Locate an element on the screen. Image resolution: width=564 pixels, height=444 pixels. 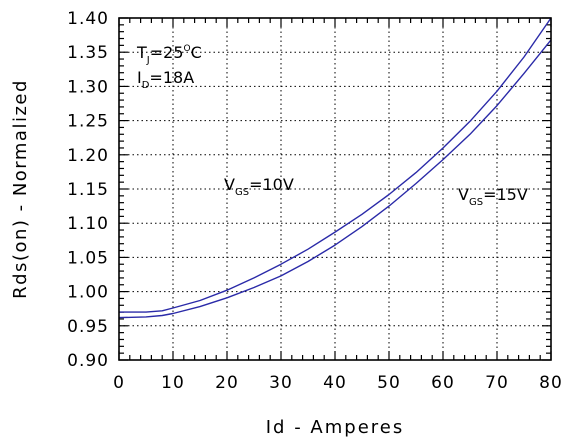
x-tick-label: 80 is located at coordinates (551, 383).